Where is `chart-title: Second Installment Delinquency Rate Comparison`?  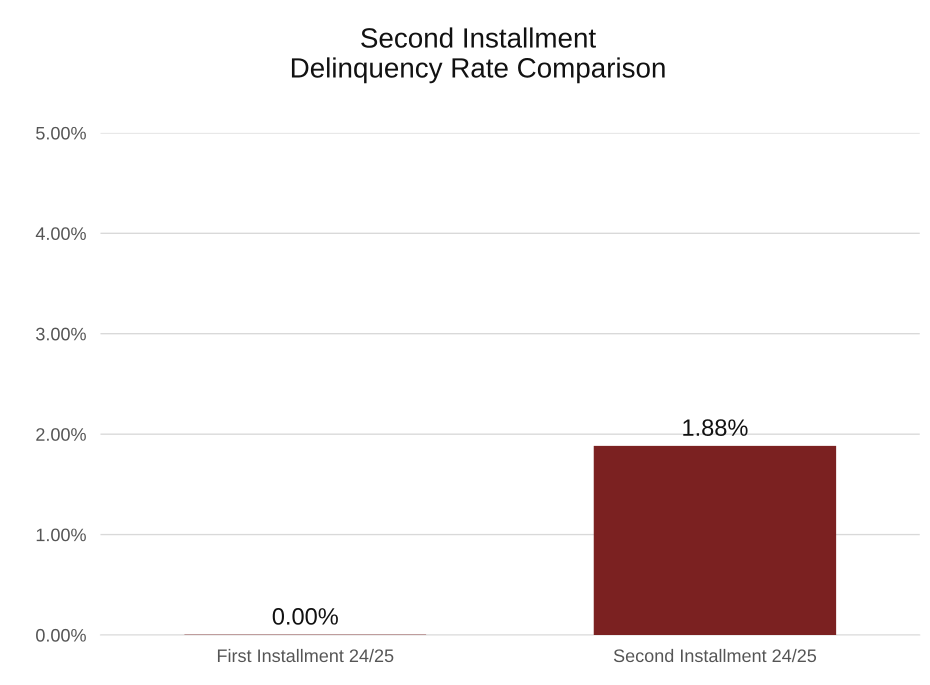 chart-title: Second Installment Delinquency Rate Comparison is located at coordinates (478, 55).